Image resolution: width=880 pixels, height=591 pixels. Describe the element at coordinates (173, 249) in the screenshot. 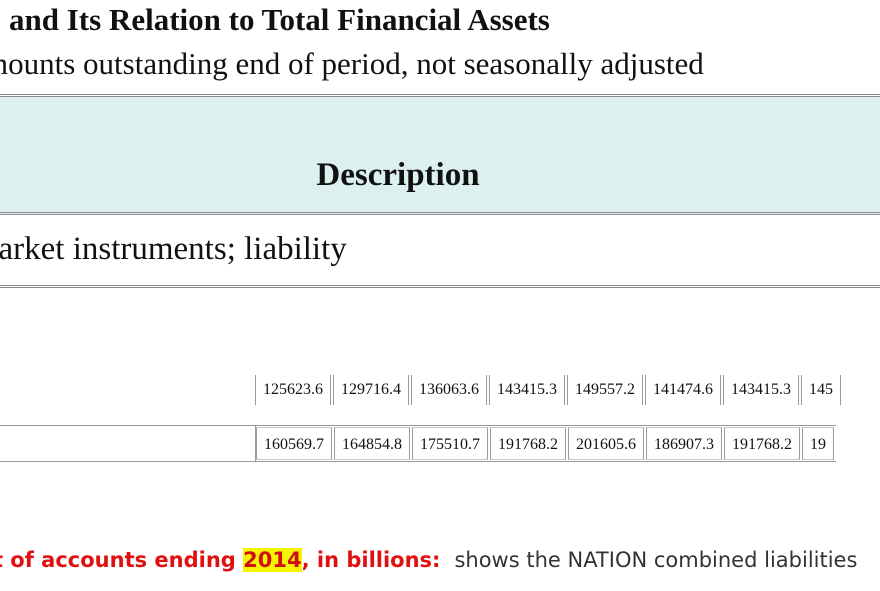

I see `description-text: narket instruments; liability` at that location.